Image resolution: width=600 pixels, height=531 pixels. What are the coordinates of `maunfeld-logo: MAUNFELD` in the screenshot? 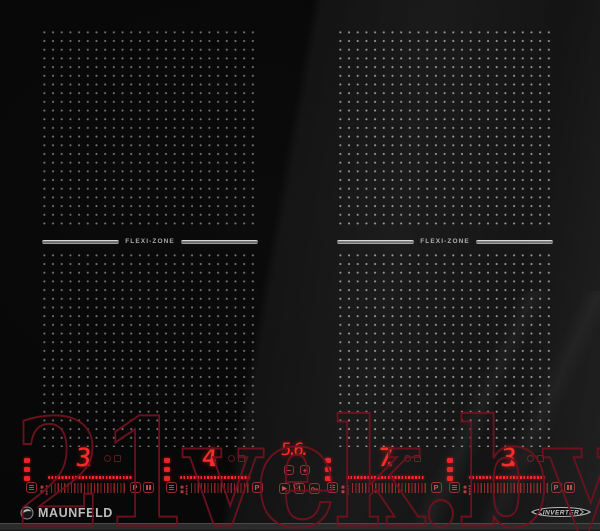 It's located at (66, 513).